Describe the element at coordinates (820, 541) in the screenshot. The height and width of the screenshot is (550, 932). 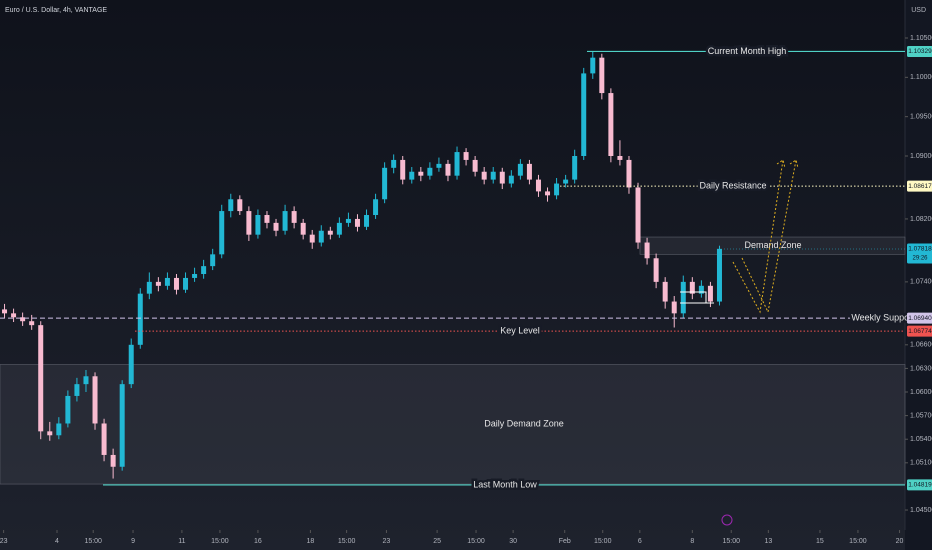
I see `x-tick-label: 15` at that location.